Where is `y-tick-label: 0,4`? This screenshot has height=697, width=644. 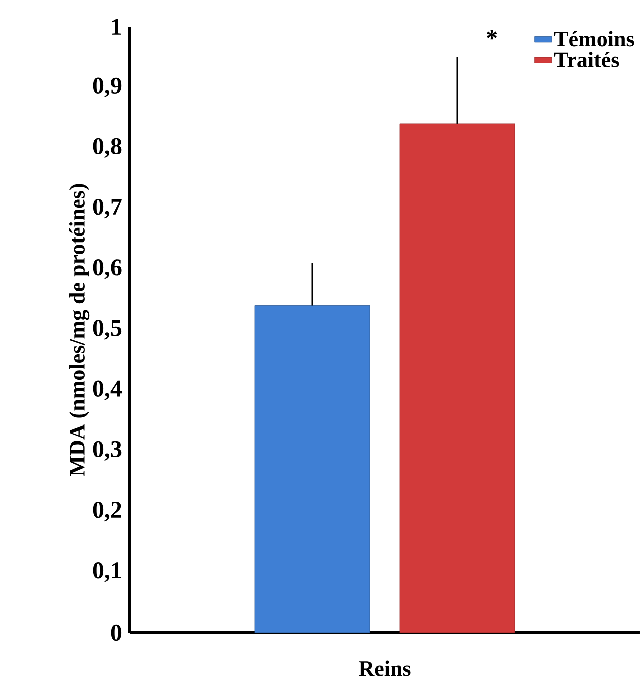 y-tick-label: 0,4 is located at coordinates (107, 390).